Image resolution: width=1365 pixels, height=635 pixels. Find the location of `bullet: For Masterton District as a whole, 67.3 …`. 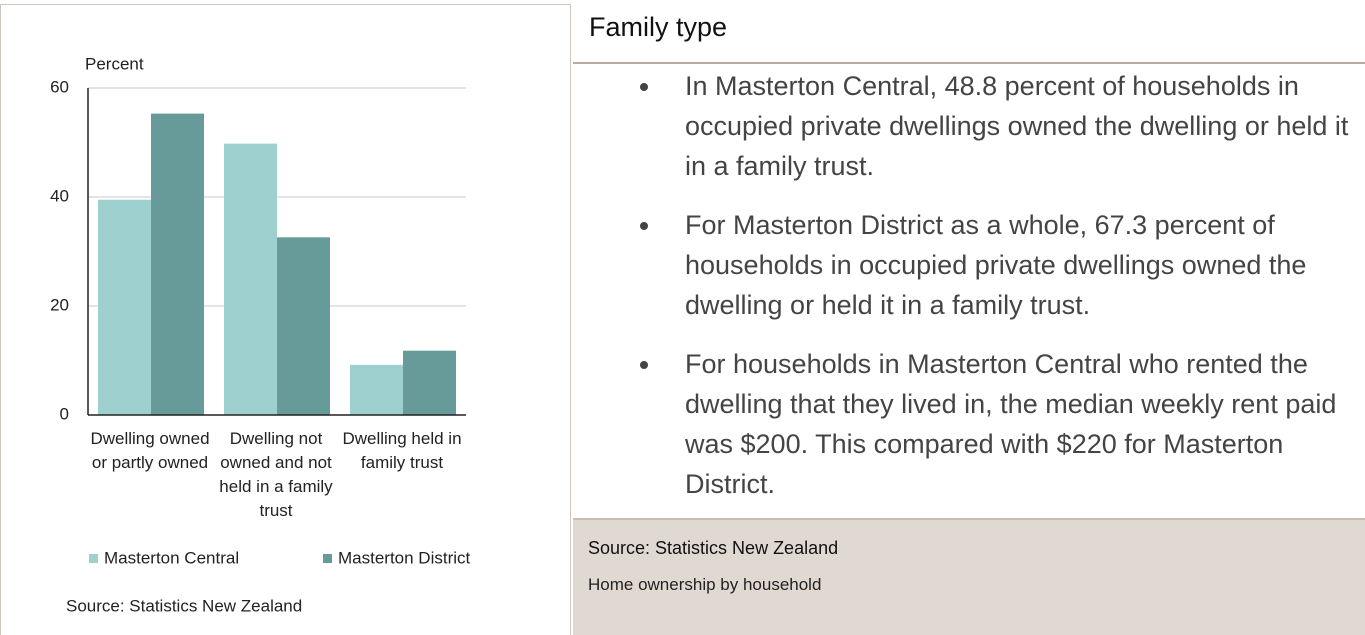

bullet: For Masterton District as a whole, 67.3 … is located at coordinates (1002, 265).